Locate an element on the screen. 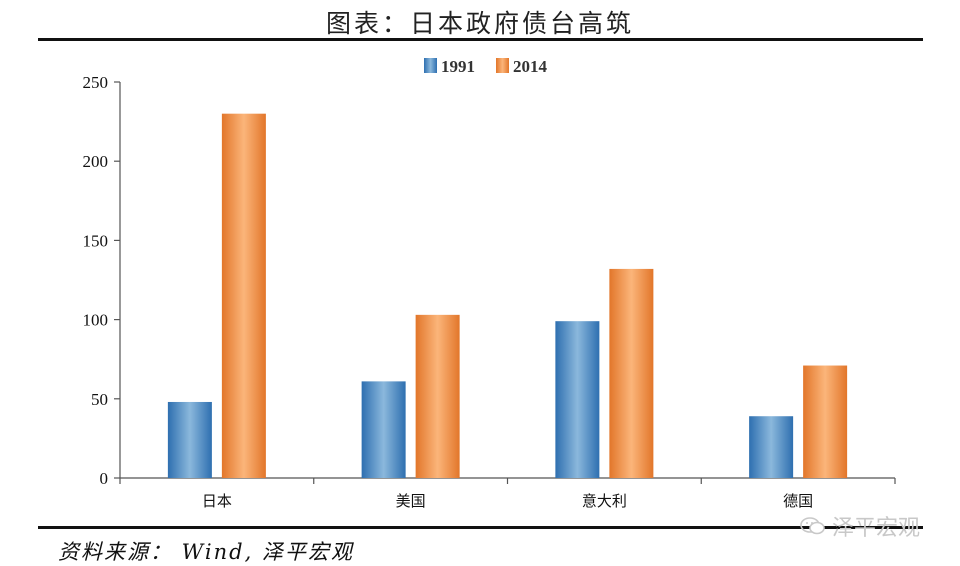  watermark: 泽平宏观 is located at coordinates (860, 526).